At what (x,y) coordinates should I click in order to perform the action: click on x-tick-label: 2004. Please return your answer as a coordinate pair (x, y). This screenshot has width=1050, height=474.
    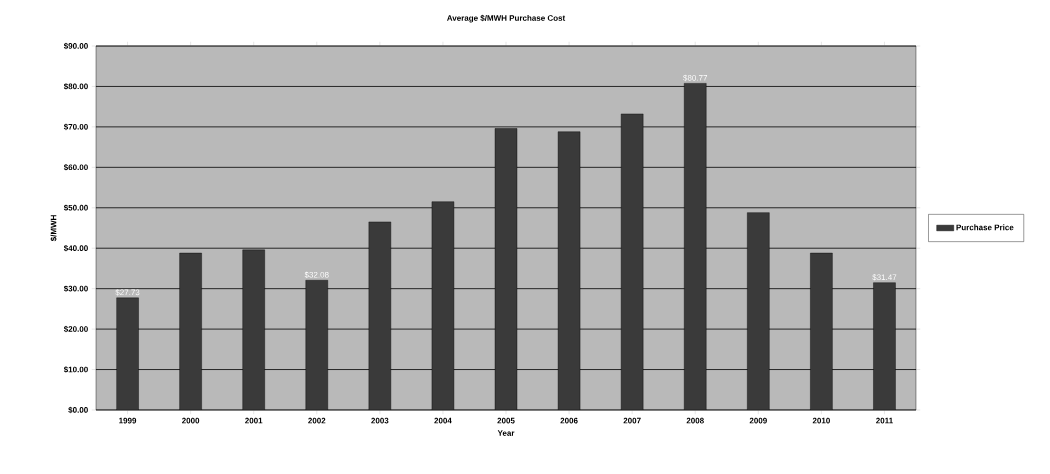
    Looking at the image, I should click on (443, 420).